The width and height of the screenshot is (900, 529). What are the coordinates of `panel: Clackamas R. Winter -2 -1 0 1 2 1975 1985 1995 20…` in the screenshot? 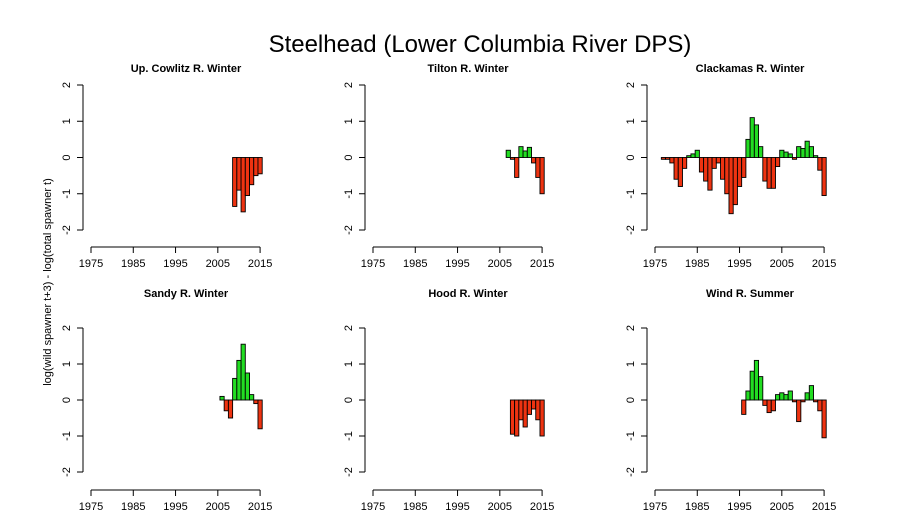 It's located at (730, 166).